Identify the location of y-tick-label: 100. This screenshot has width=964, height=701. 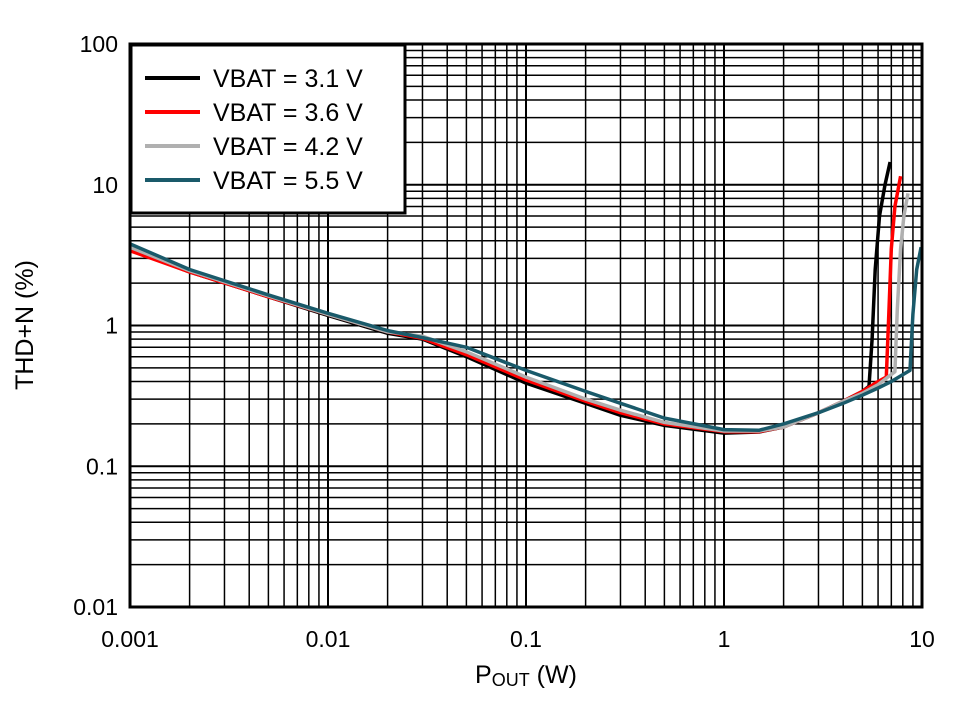
(99, 44).